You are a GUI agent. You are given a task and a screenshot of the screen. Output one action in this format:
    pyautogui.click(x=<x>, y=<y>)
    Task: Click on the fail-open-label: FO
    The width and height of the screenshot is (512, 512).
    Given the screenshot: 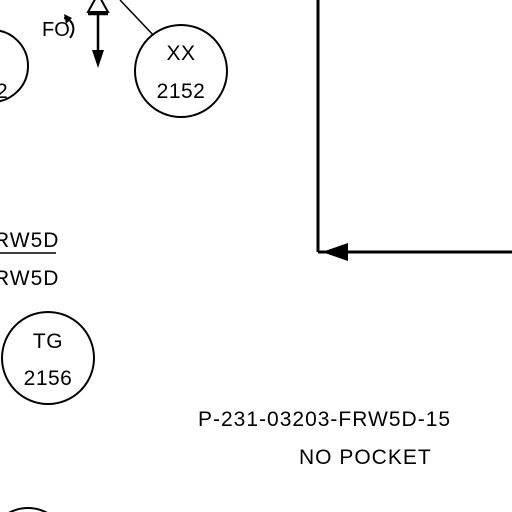 What is the action you would take?
    pyautogui.click(x=56, y=30)
    